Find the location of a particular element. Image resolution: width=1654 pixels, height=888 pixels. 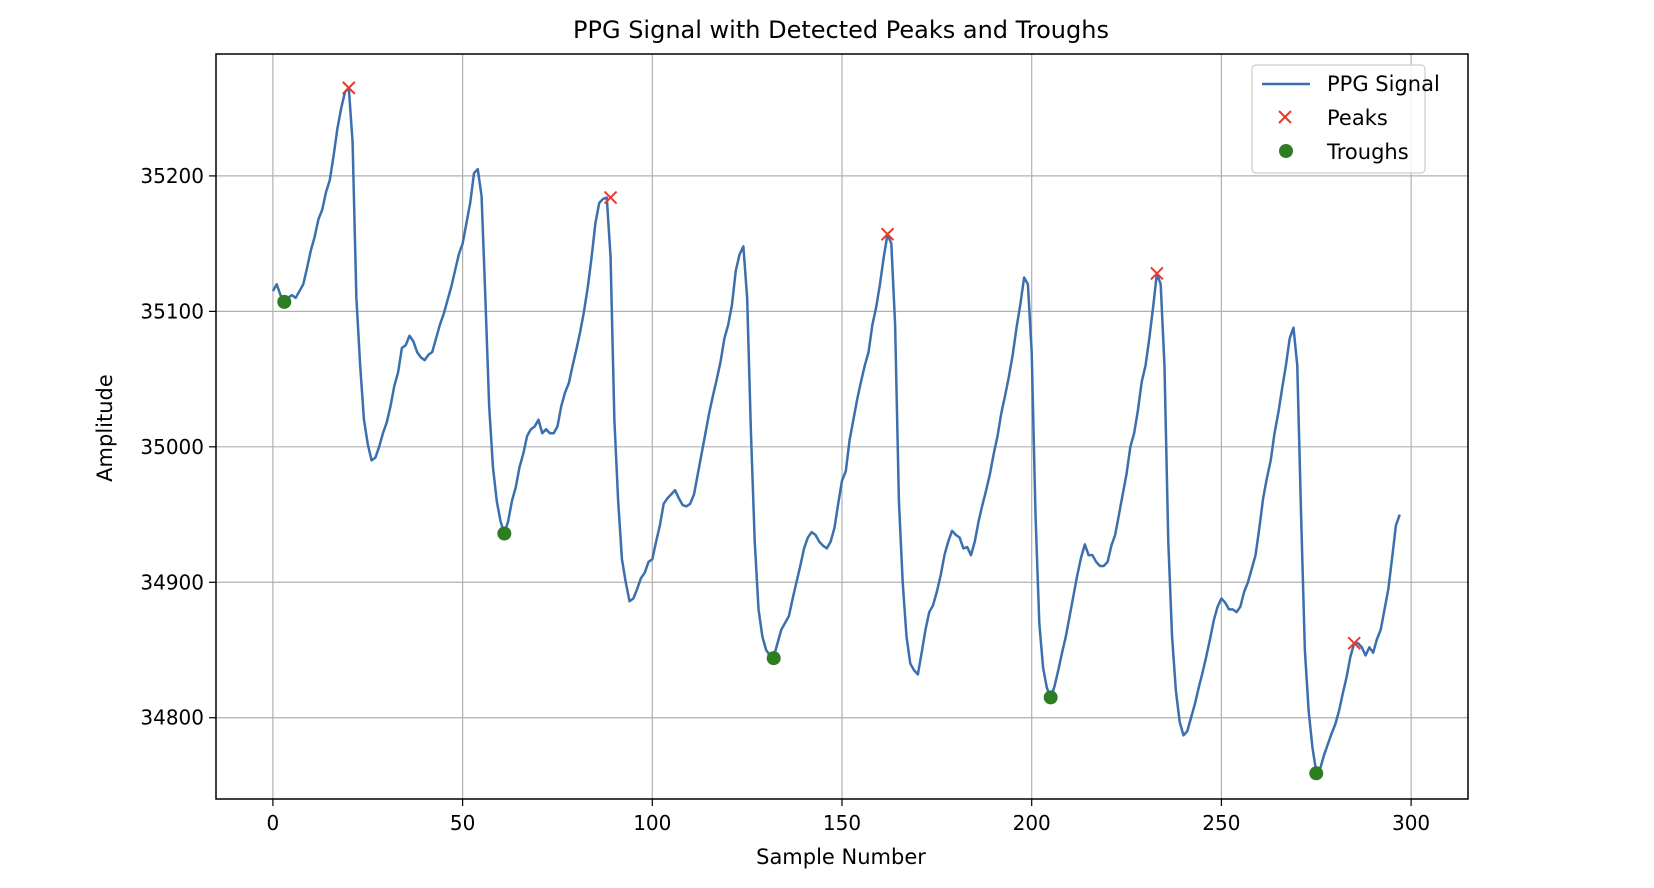

y-tick-label: 35000 is located at coordinates (172, 447).